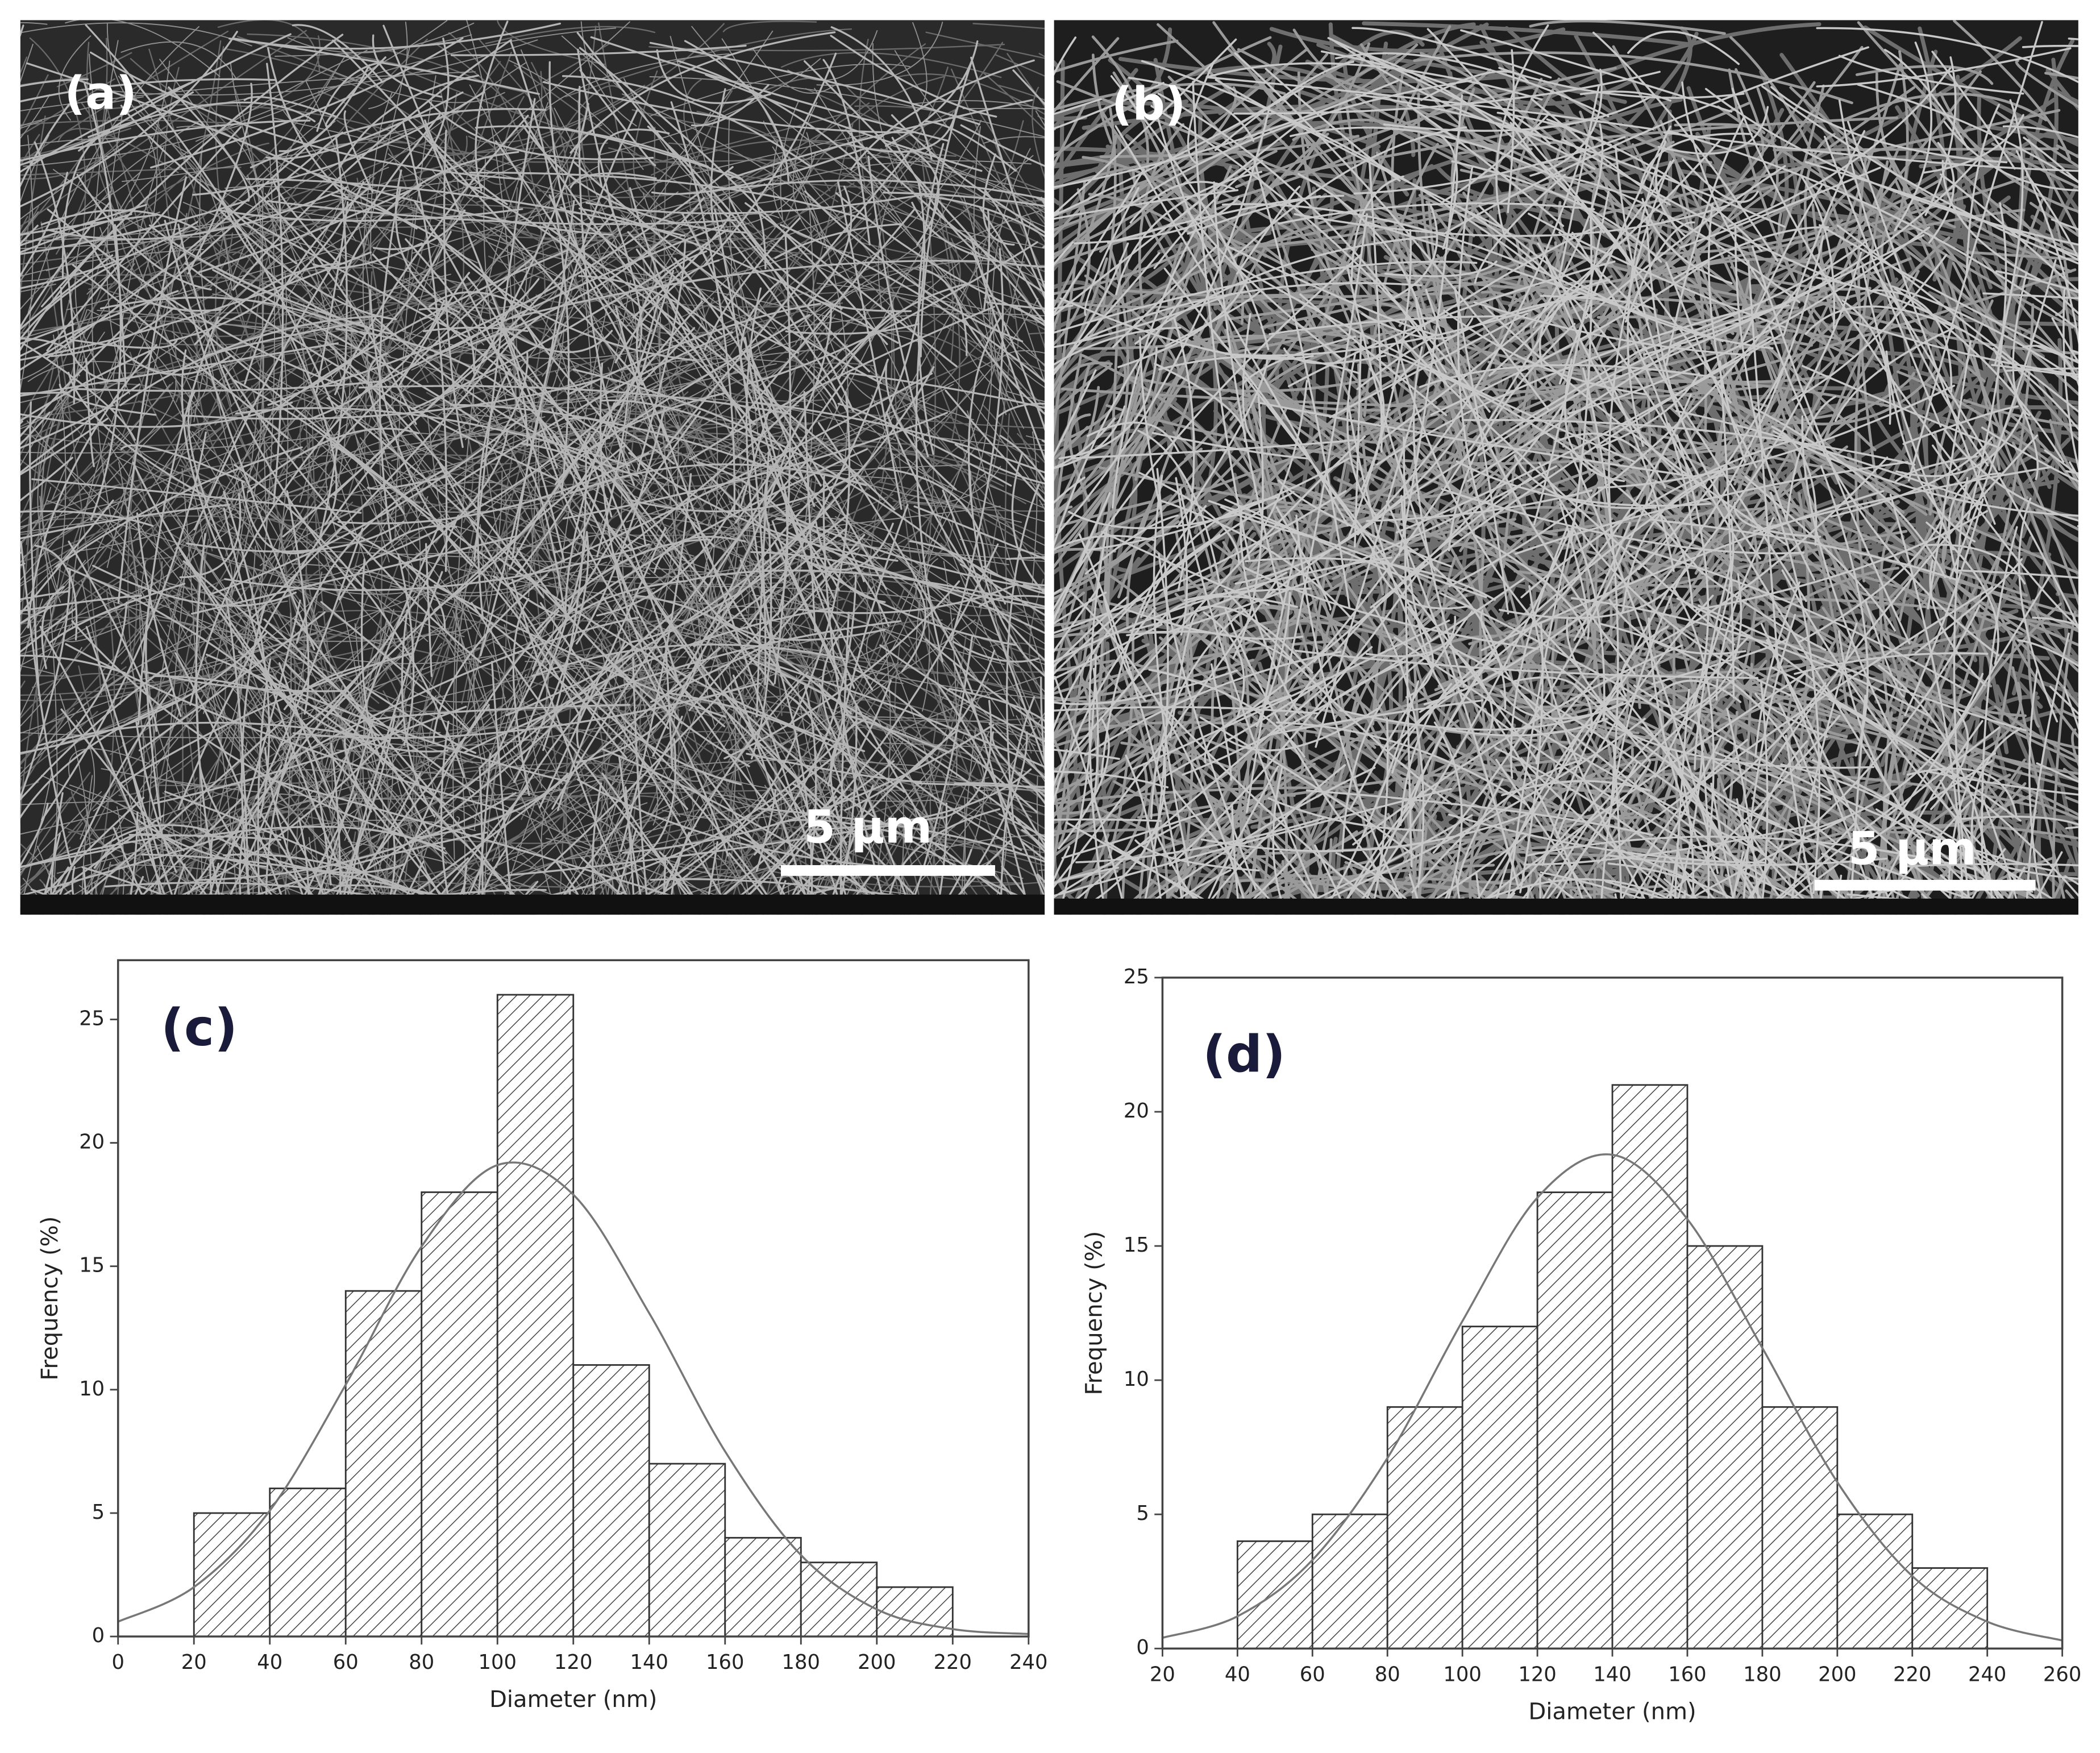  What do you see at coordinates (199, 1028) in the screenshot?
I see `chart-label: (c)` at bounding box center [199, 1028].